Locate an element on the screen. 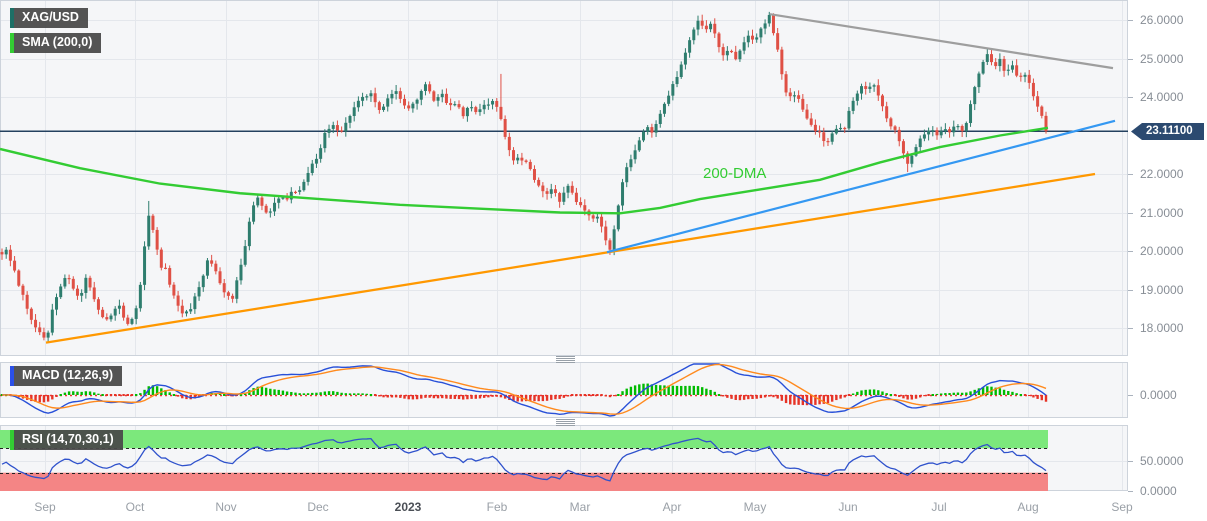  rsi-mid-label: 50.0000 is located at coordinates (1162, 461).